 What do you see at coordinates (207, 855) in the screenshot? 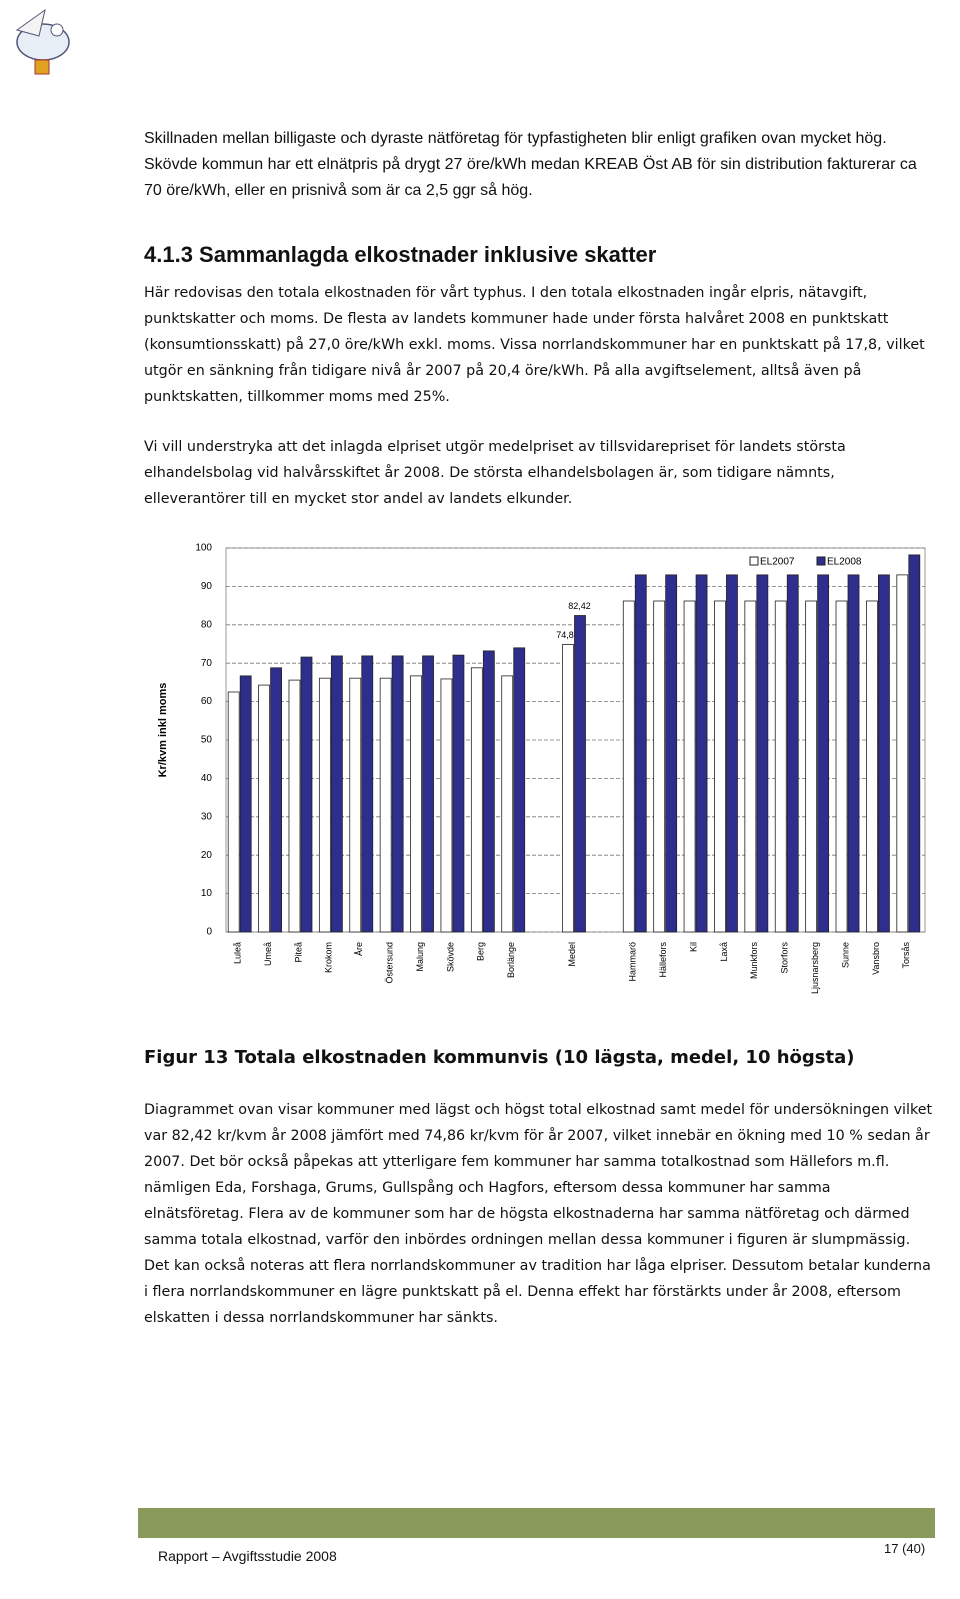
I see `y-tick-label: 20` at bounding box center [207, 855].